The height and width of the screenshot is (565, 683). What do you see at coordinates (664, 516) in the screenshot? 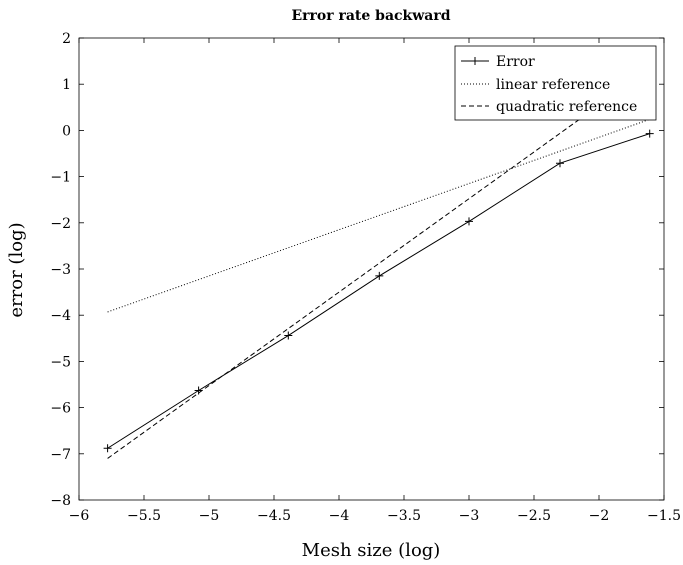
I see `x-tick-label: −1.5` at bounding box center [664, 516].